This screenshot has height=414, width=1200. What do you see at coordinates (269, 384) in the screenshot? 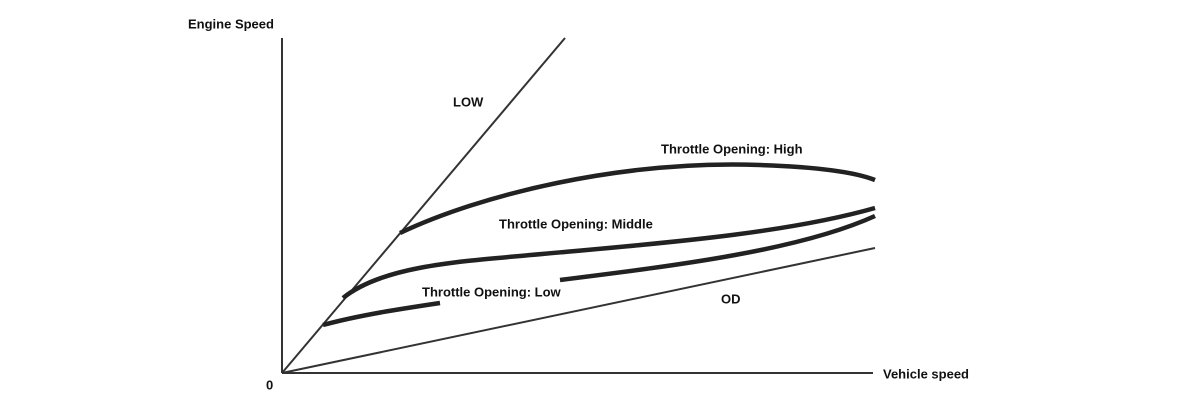
I see `origin-label: 0` at bounding box center [269, 384].